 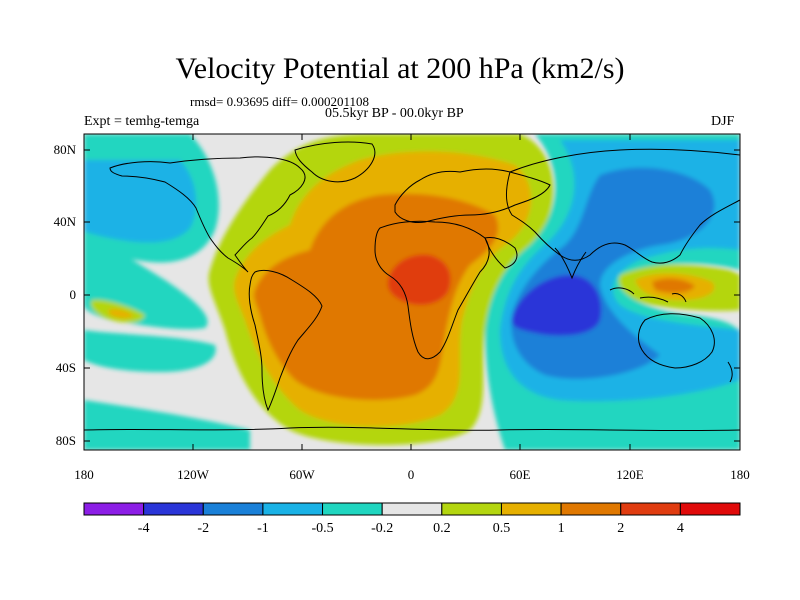 What do you see at coordinates (335, 162) in the screenshot?
I see `greenland-coast` at bounding box center [335, 162].